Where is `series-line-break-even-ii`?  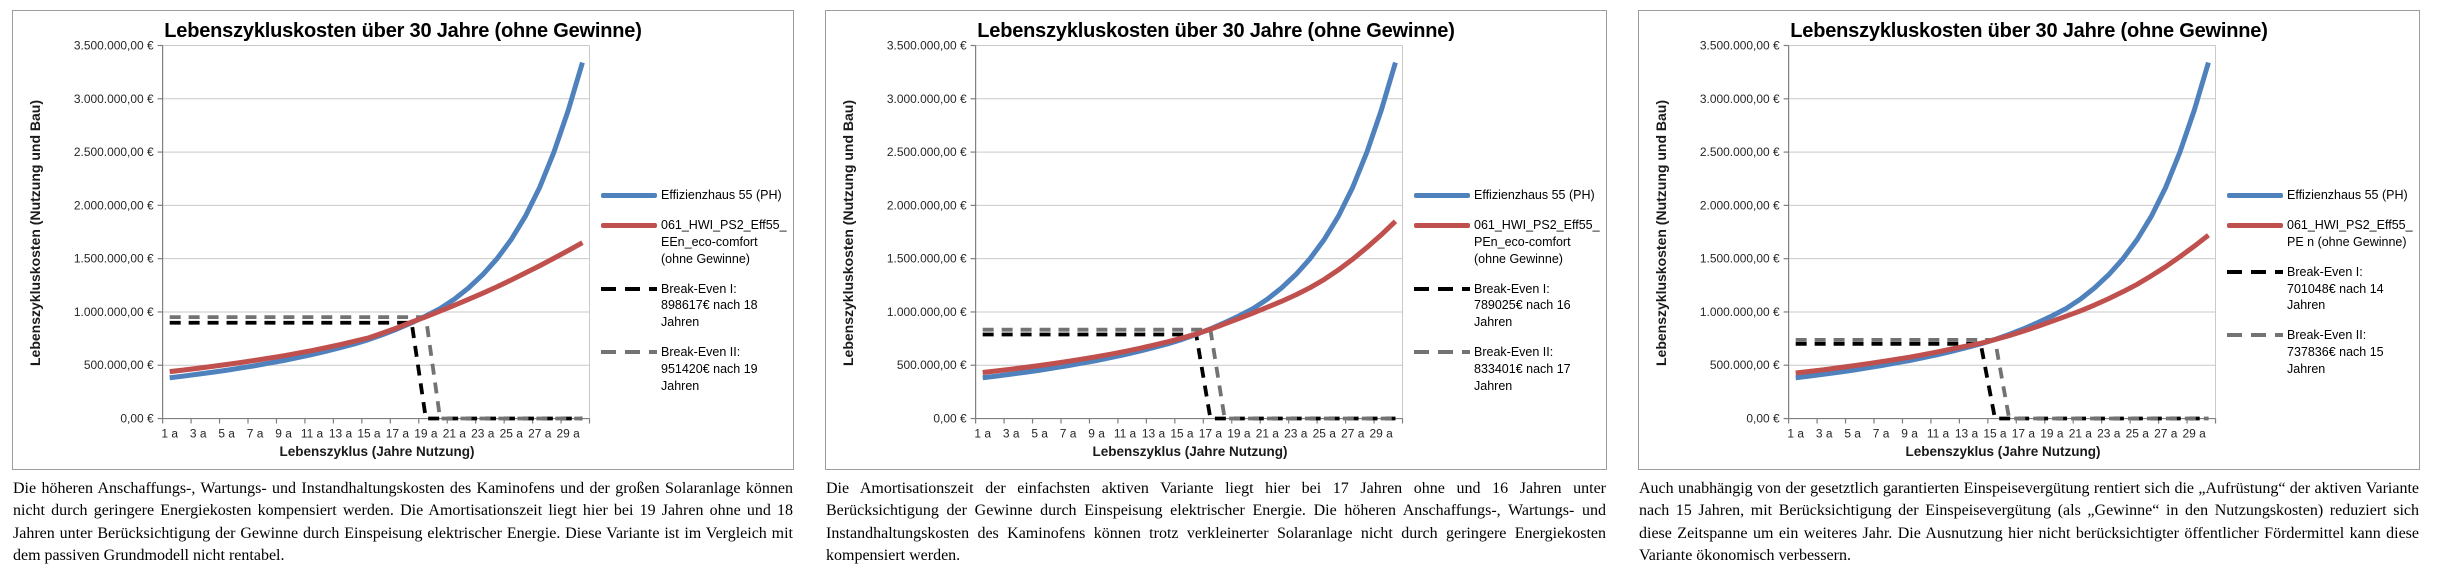
series-line-break-even-ii is located at coordinates (1189, 374).